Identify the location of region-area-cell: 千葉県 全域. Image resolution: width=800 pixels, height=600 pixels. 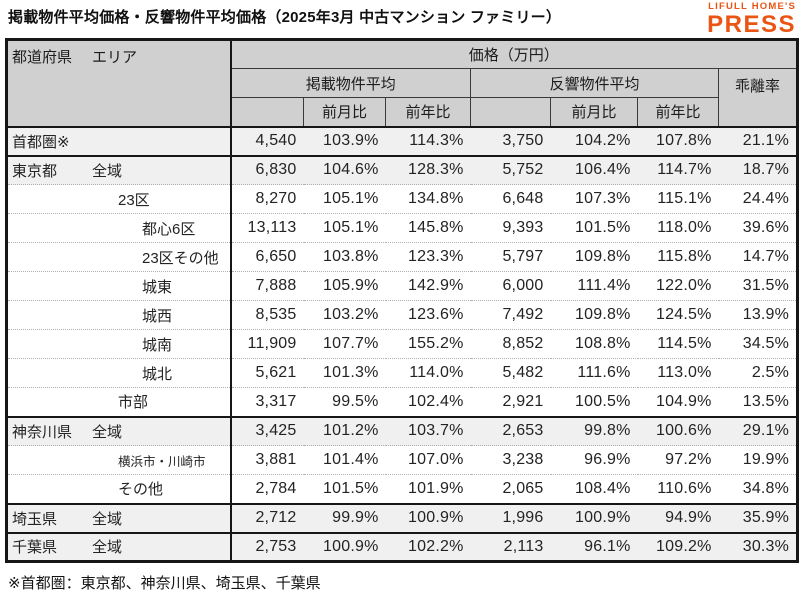
(119, 546).